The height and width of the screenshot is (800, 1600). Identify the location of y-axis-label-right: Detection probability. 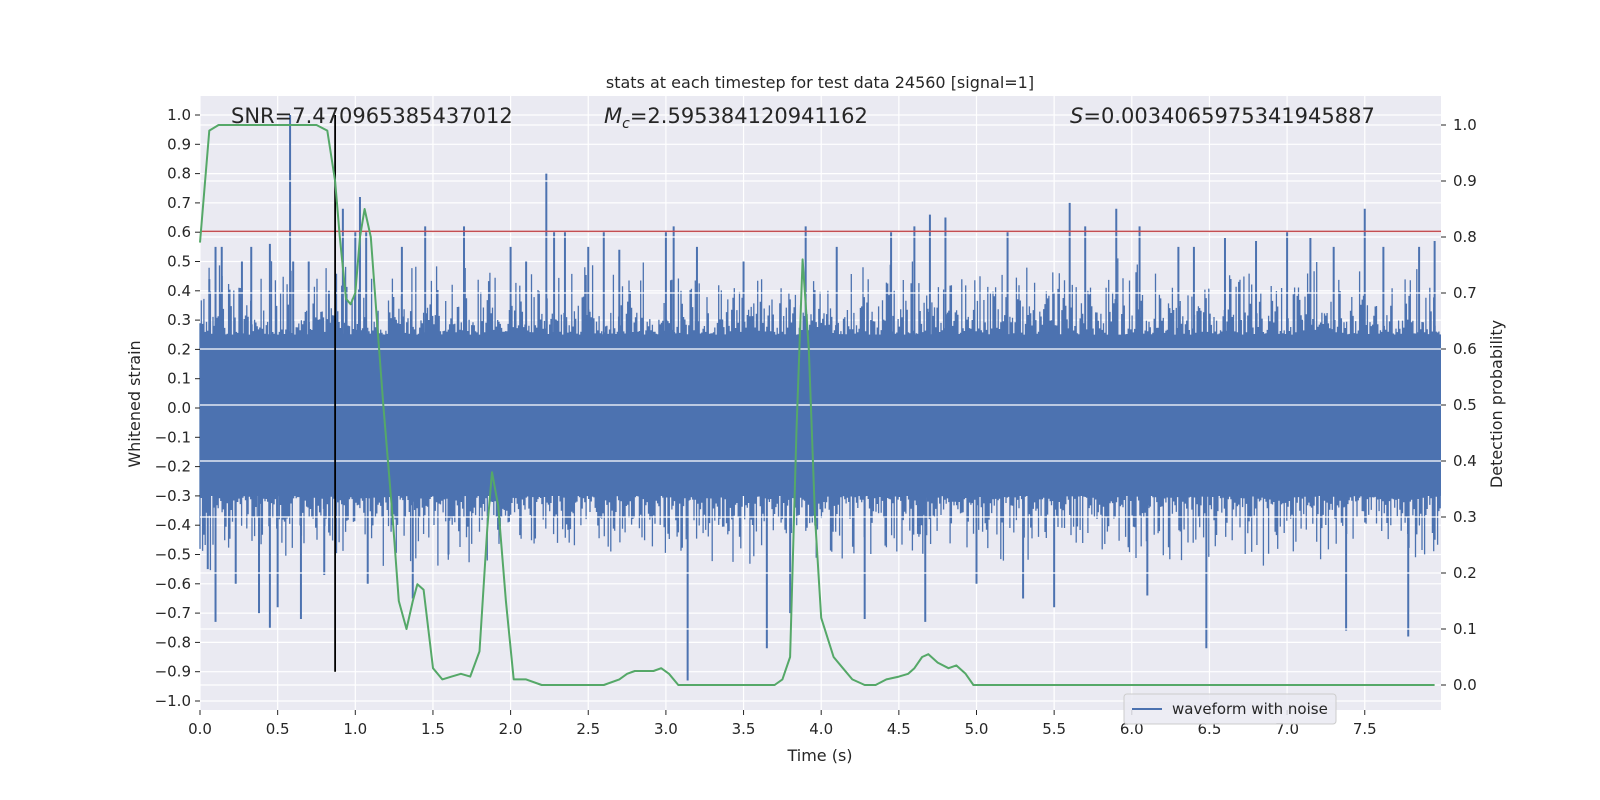
(1496, 404).